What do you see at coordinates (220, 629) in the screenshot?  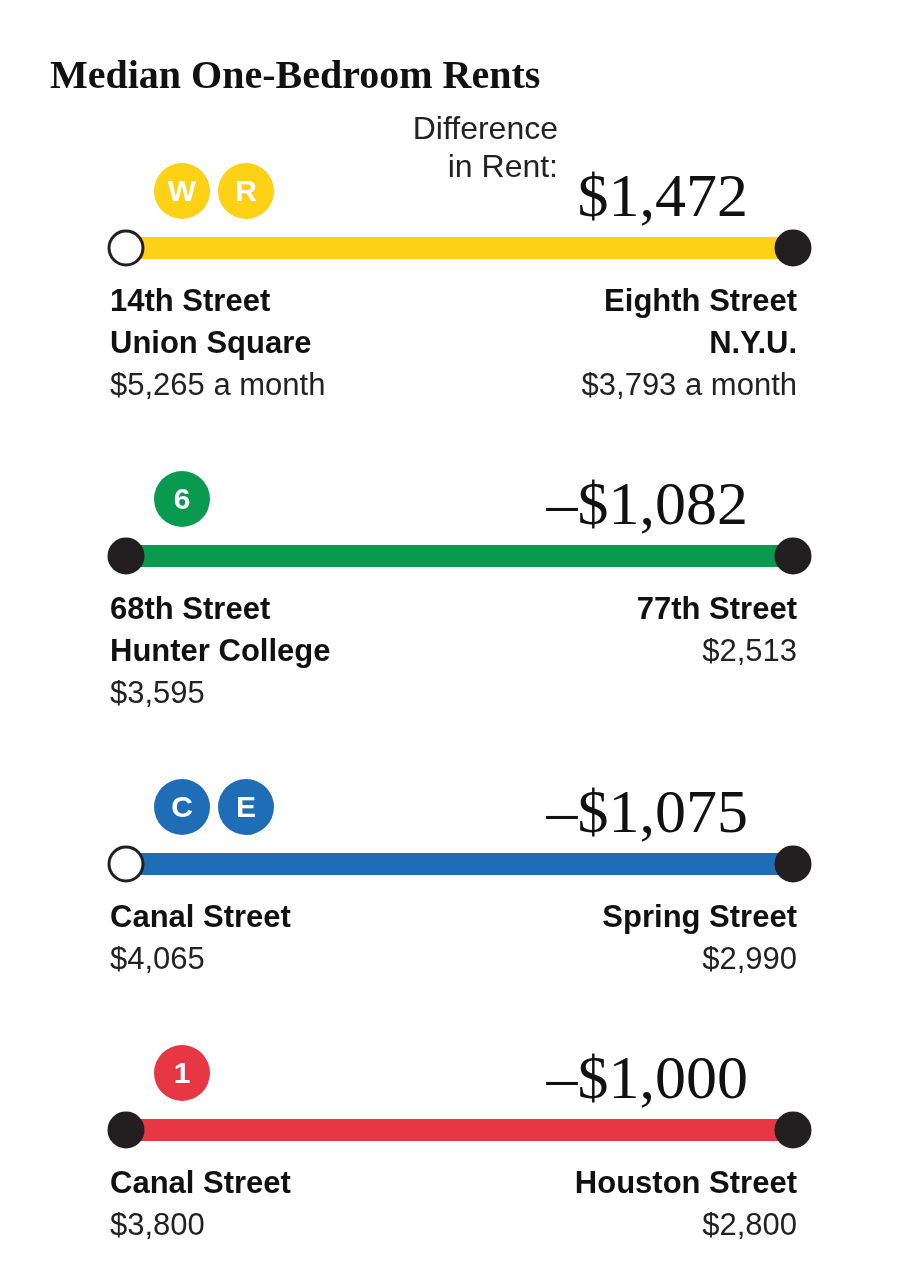 I see `category-label: 68th Street Hunter College` at bounding box center [220, 629].